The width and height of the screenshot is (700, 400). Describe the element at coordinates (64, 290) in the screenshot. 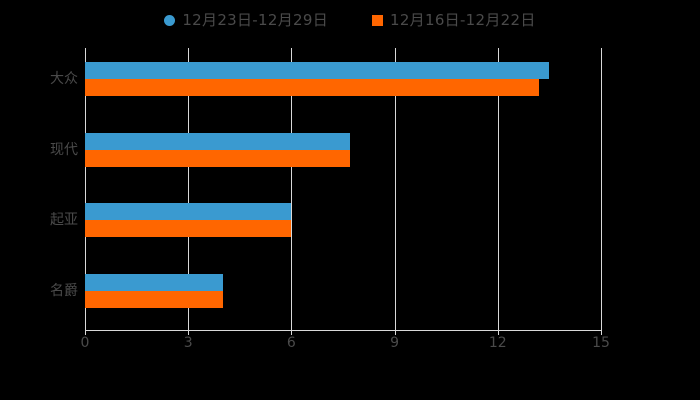

I see `category-label-名爵: 名爵` at that location.